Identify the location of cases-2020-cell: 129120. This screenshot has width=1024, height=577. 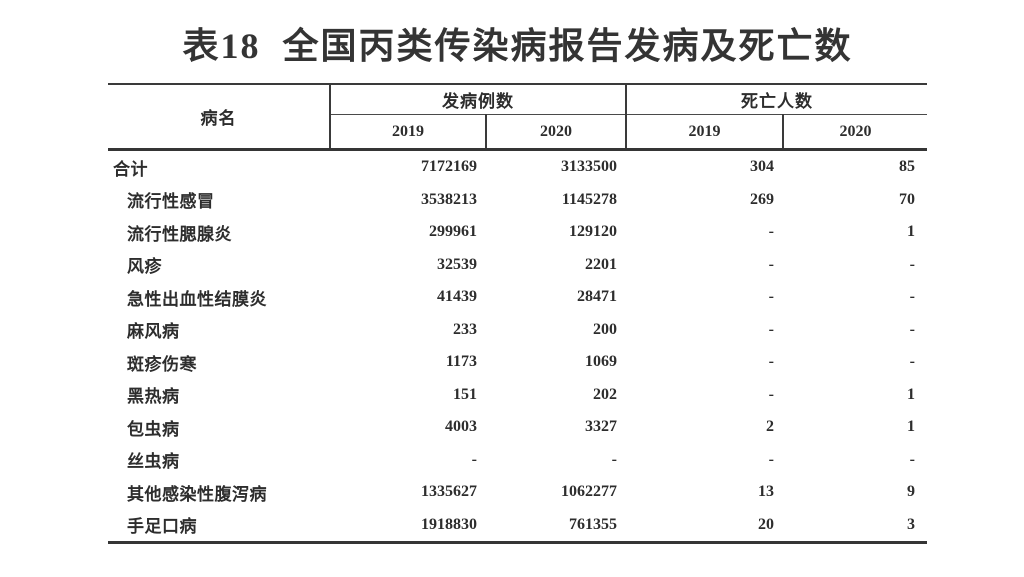
(593, 232).